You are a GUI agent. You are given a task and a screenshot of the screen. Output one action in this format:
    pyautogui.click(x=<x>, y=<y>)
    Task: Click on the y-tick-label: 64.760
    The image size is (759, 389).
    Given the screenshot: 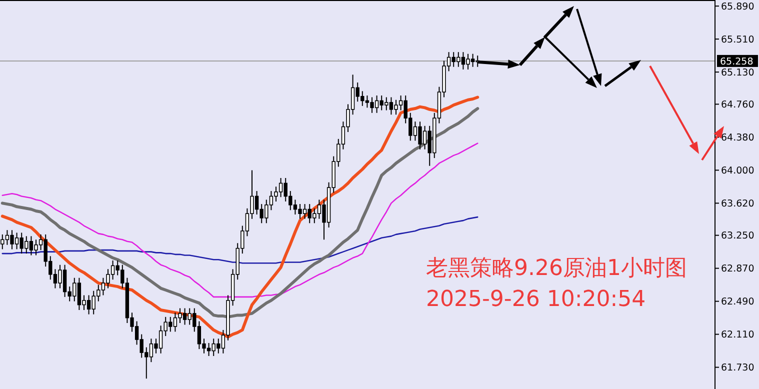 What is the action you would take?
    pyautogui.click(x=737, y=105)
    